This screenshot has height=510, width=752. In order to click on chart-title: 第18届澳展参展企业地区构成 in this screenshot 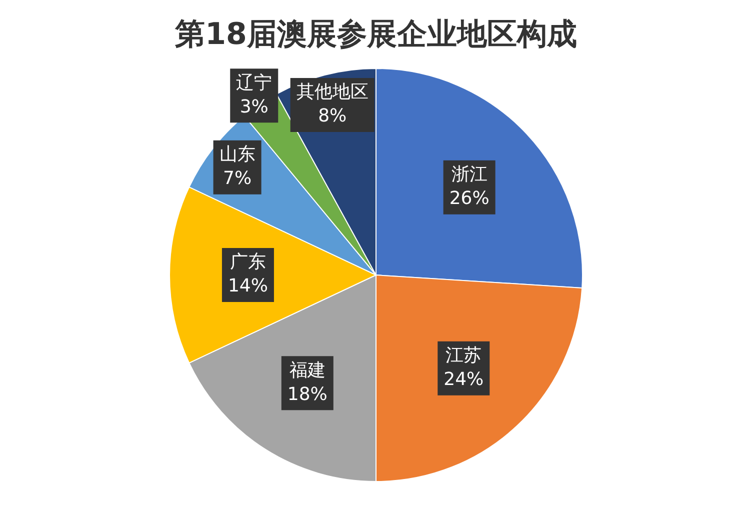, I will do `click(375, 34)`.